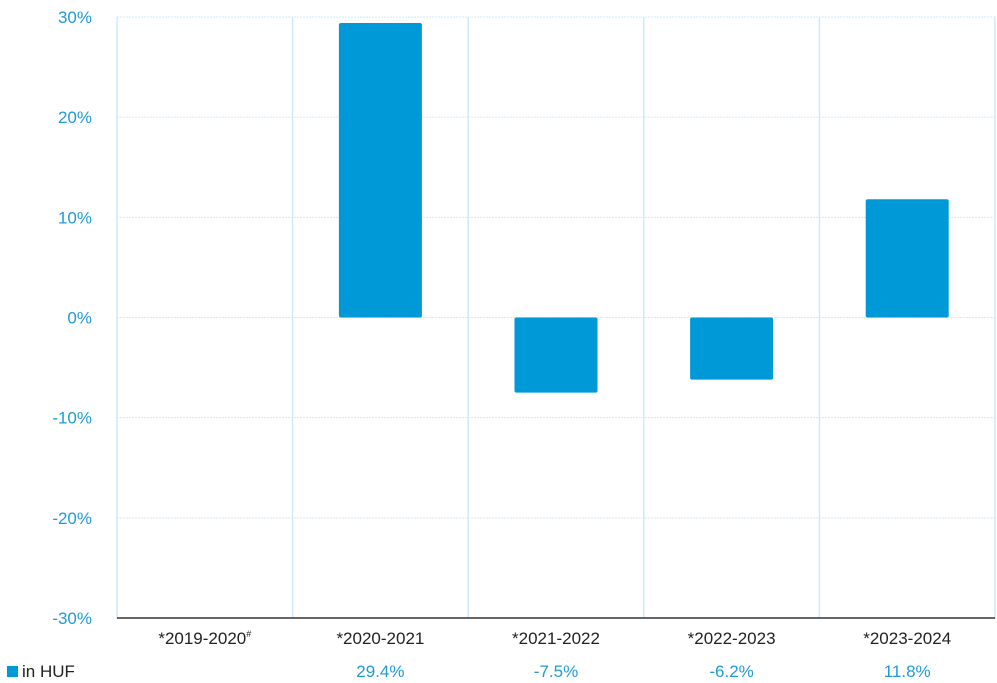 This screenshot has width=997, height=683. What do you see at coordinates (75, 117) in the screenshot?
I see `y-tick-label: 20%` at bounding box center [75, 117].